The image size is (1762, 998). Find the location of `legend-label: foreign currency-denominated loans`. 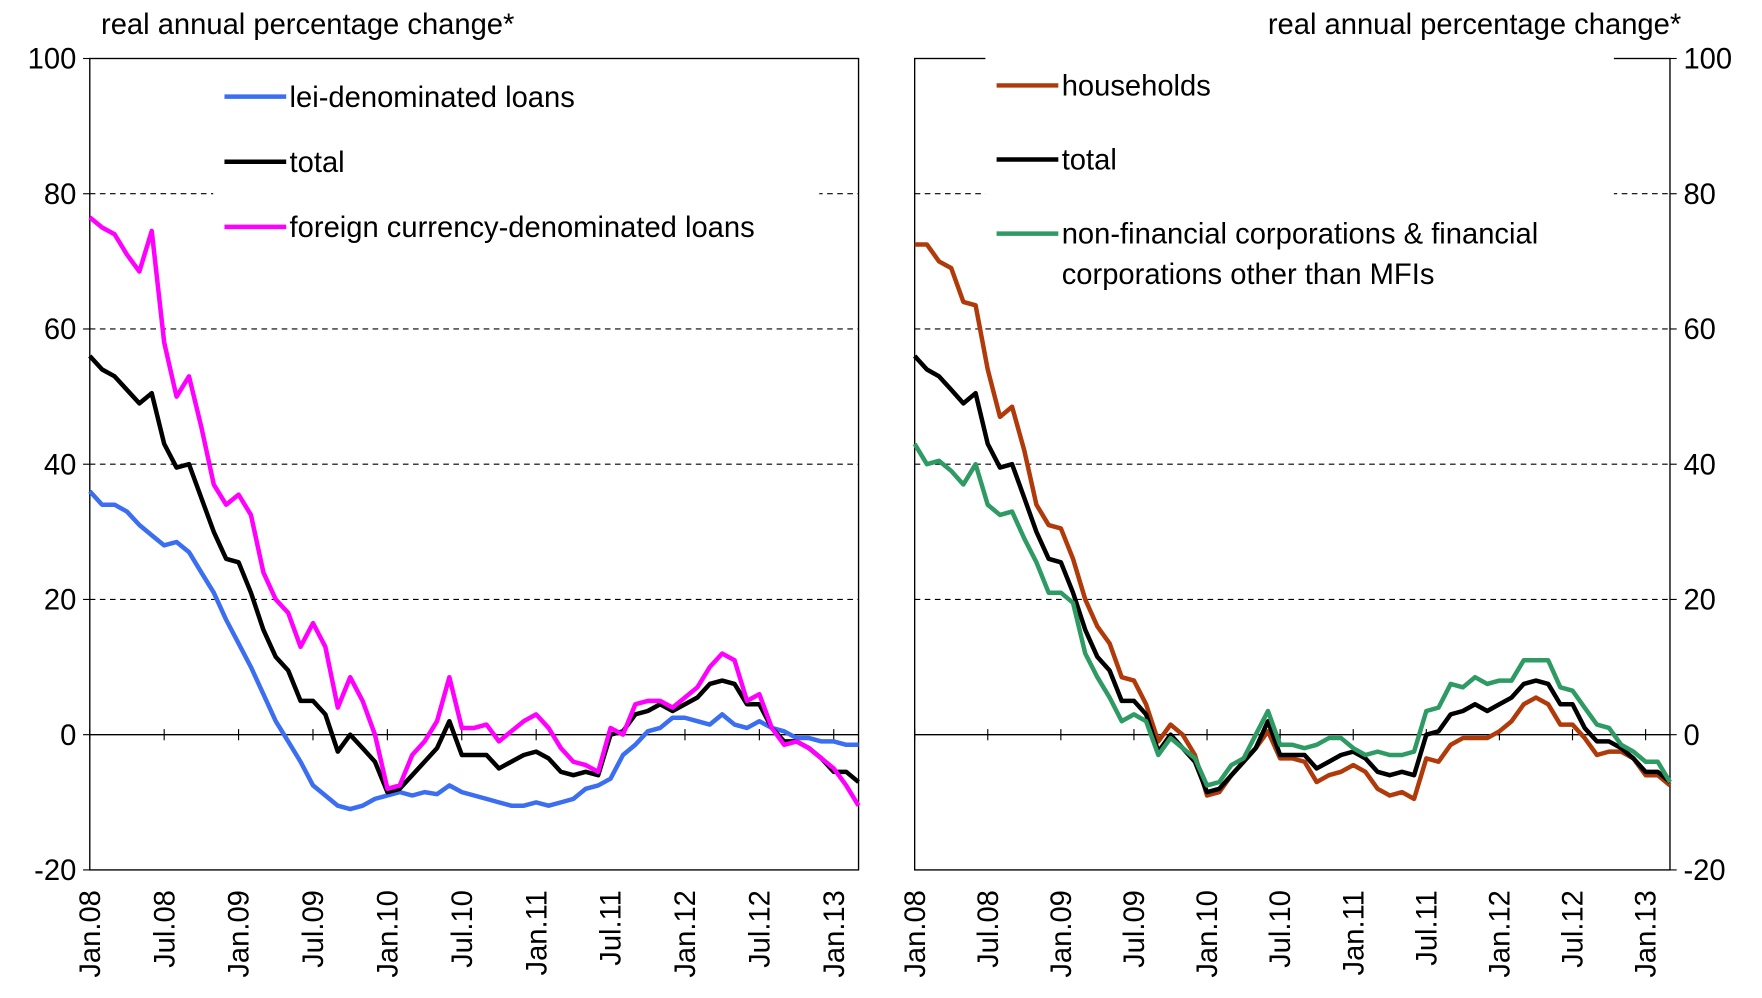

legend-label: foreign currency-denominated loans is located at coordinates (522, 228).